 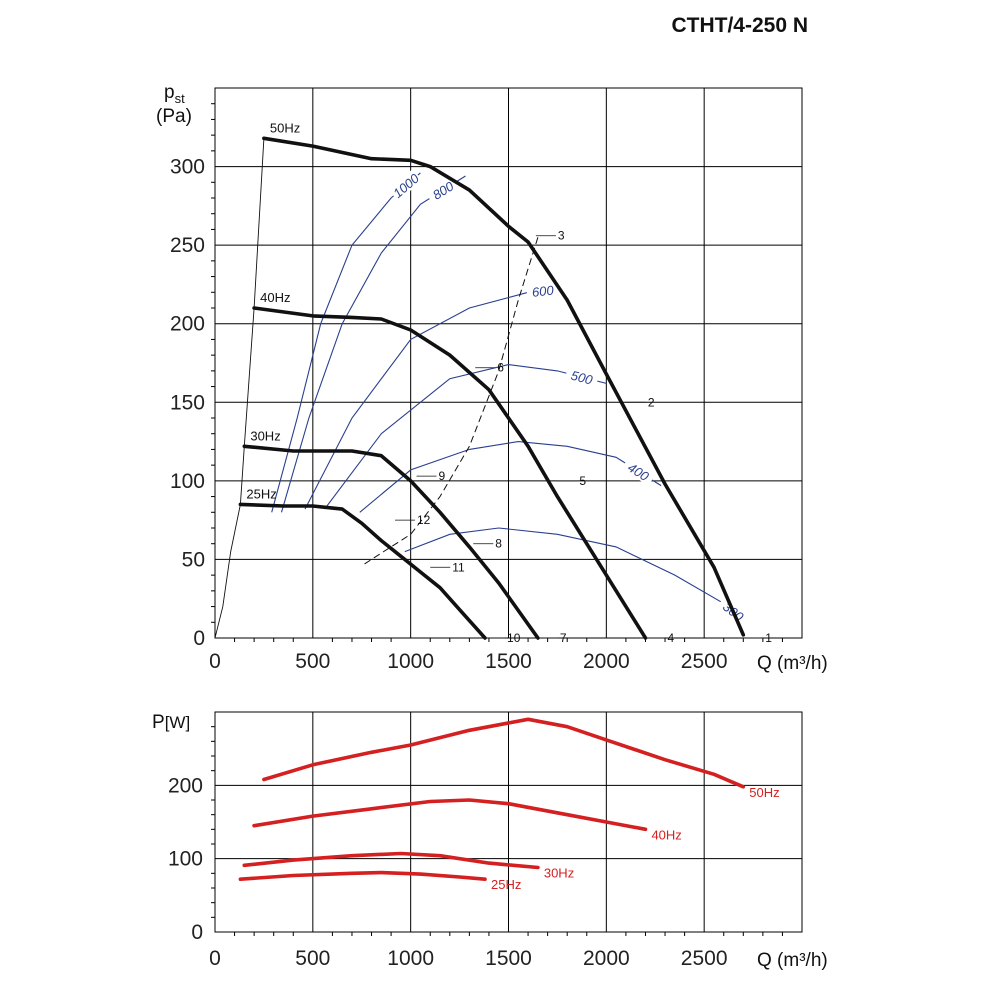 What do you see at coordinates (450, 815) in the screenshot?
I see `power-curve-40Hz` at bounding box center [450, 815].